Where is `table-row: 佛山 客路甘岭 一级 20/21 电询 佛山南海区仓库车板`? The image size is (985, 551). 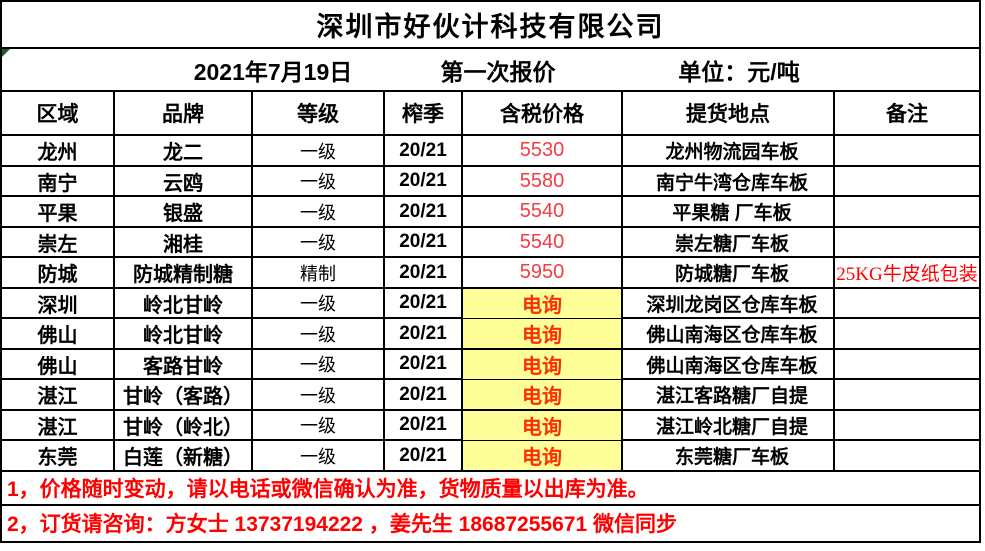
table-row: 佛山 客路甘岭 一级 20/21 电询 佛山南海区仓库车板 is located at coordinates (490, 364).